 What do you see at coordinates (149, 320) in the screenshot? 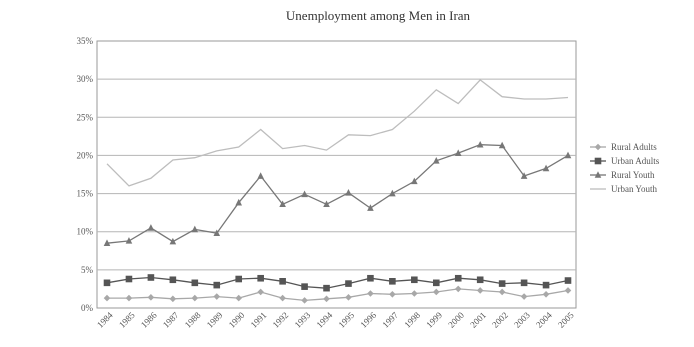
I see `x-tick-label: 1986` at bounding box center [149, 320].